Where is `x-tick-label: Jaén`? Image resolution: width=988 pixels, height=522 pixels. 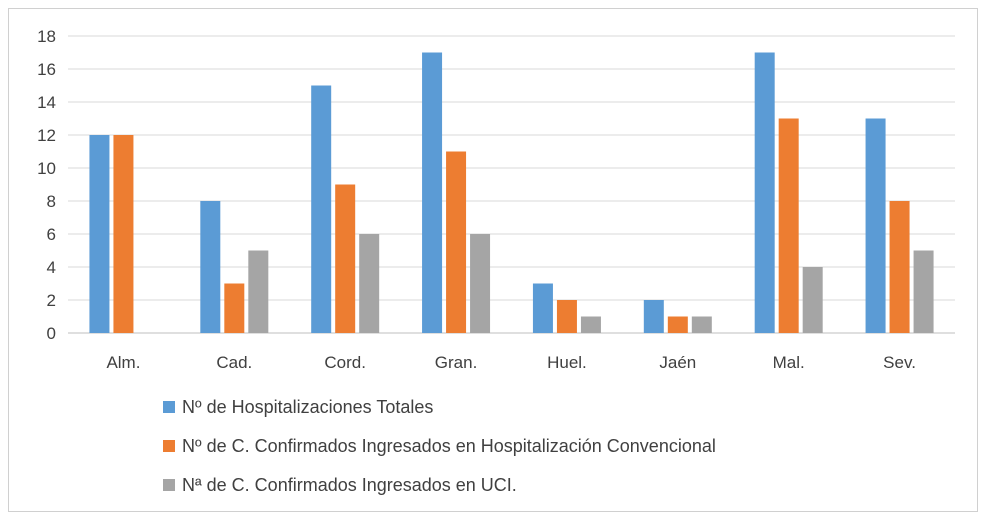
x-tick-label: Jaén is located at coordinates (677, 362).